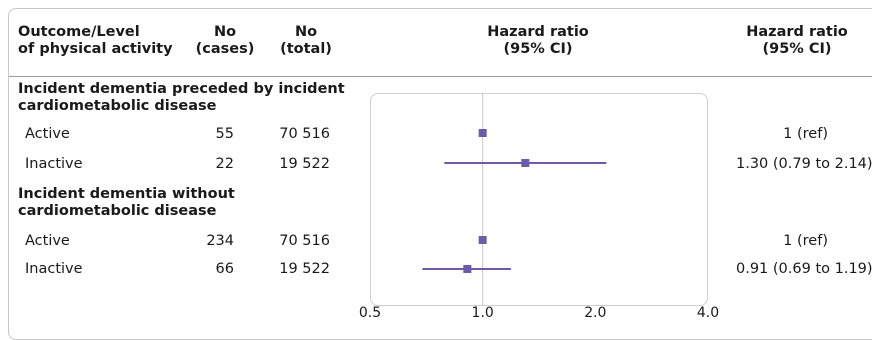 The height and width of the screenshot is (340, 872). What do you see at coordinates (538, 49) in the screenshot?
I see `header-plot-line2: (95% CI)` at bounding box center [538, 49].